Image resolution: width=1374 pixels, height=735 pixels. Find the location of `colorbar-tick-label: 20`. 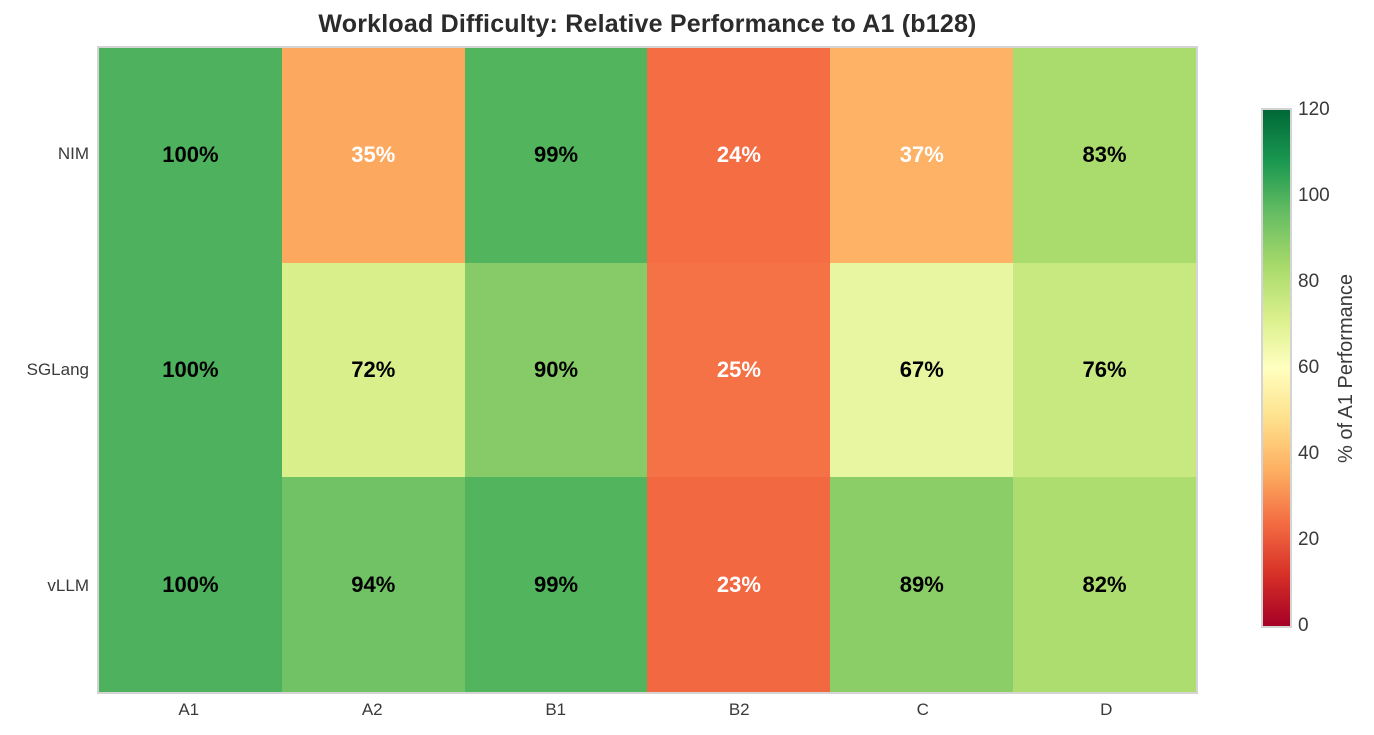

colorbar-tick-label: 20 is located at coordinates (1309, 539).